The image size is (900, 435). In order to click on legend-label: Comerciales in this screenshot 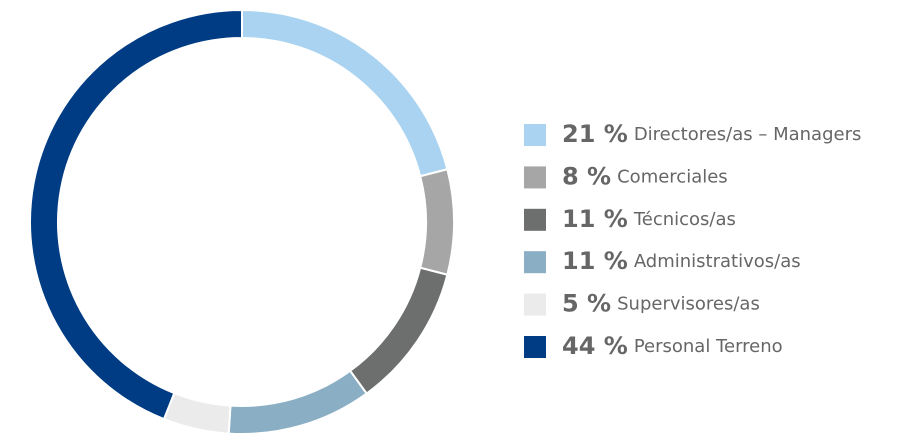, I will do `click(672, 176)`.